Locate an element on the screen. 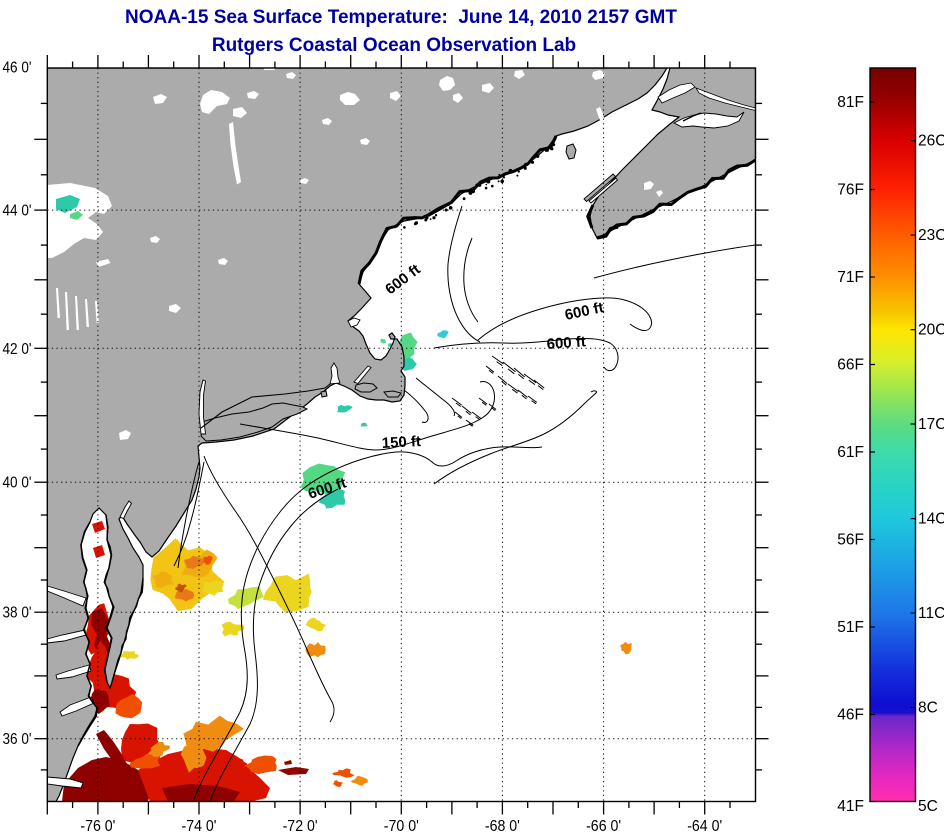  svg-text: 14C is located at coordinates (931, 519).